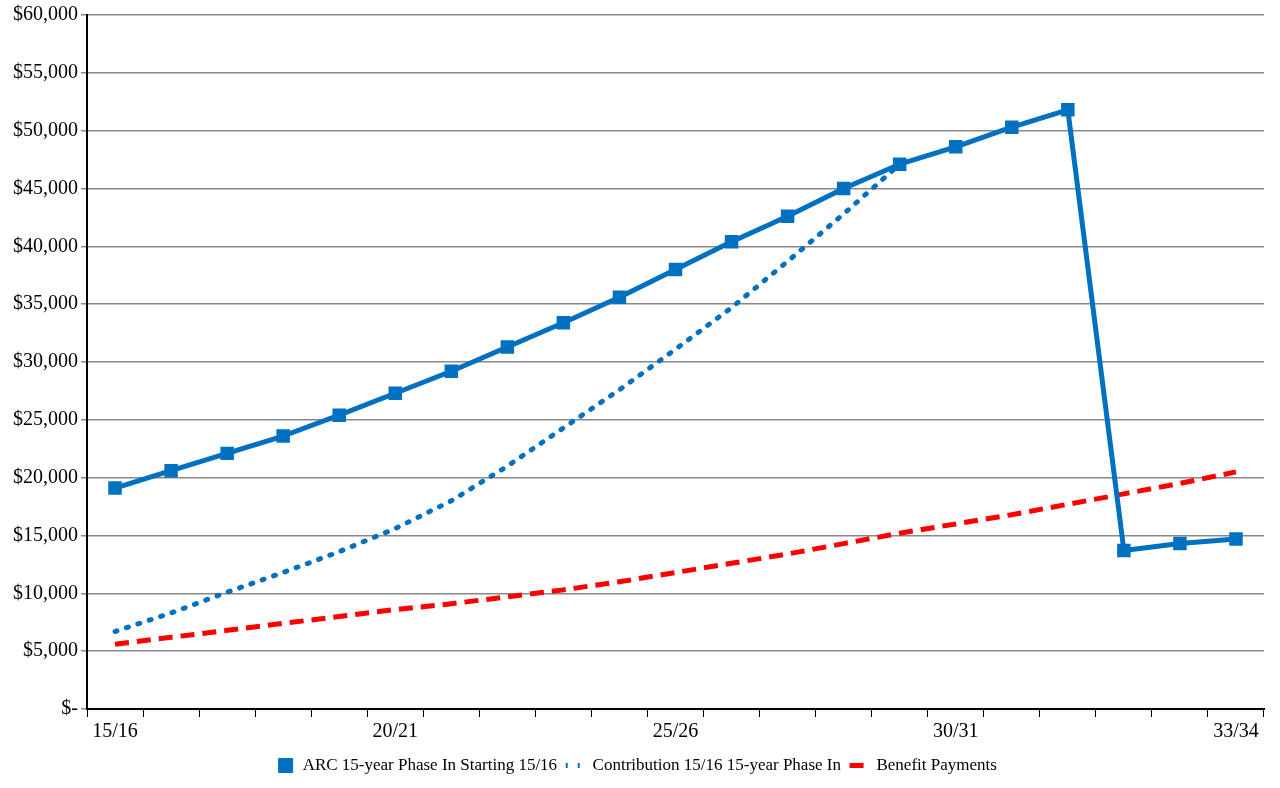 Image resolution: width=1280 pixels, height=788 pixels. What do you see at coordinates (45, 533) in the screenshot?
I see `y-tick-label: $15,000` at bounding box center [45, 533].